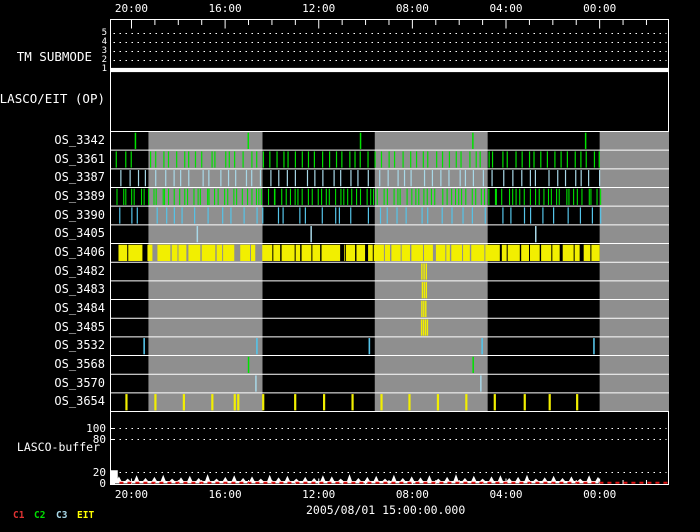  I want to click on x-axis-bottom-label-00:00: 00:00, so click(600, 494).